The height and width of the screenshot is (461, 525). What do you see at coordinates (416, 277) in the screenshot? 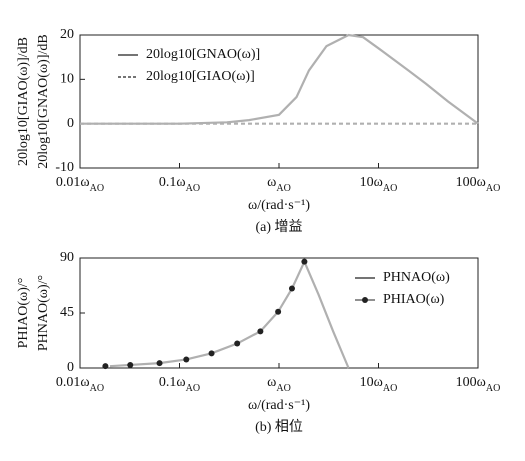
I see `legend-label: PHNAO(ω)` at bounding box center [416, 277].